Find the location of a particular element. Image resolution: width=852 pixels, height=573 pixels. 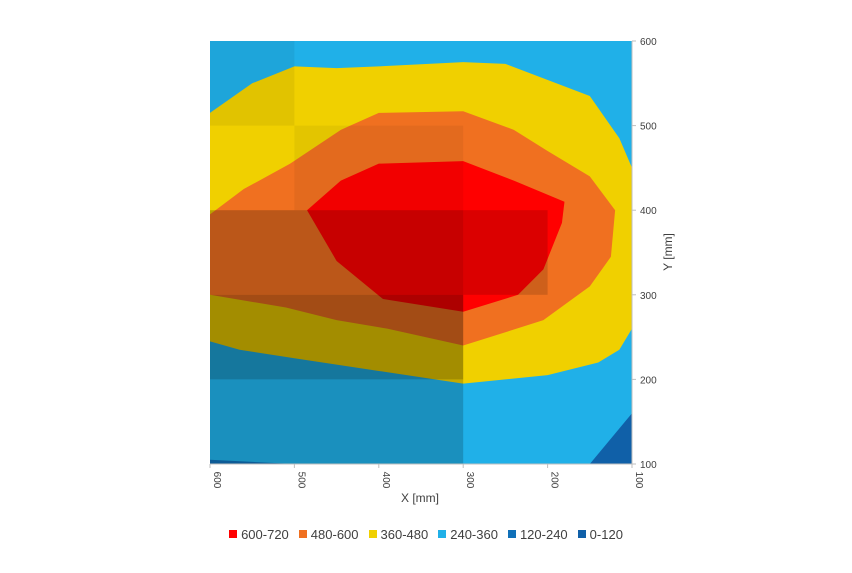

legend-label: 240-360 is located at coordinates (474, 534).